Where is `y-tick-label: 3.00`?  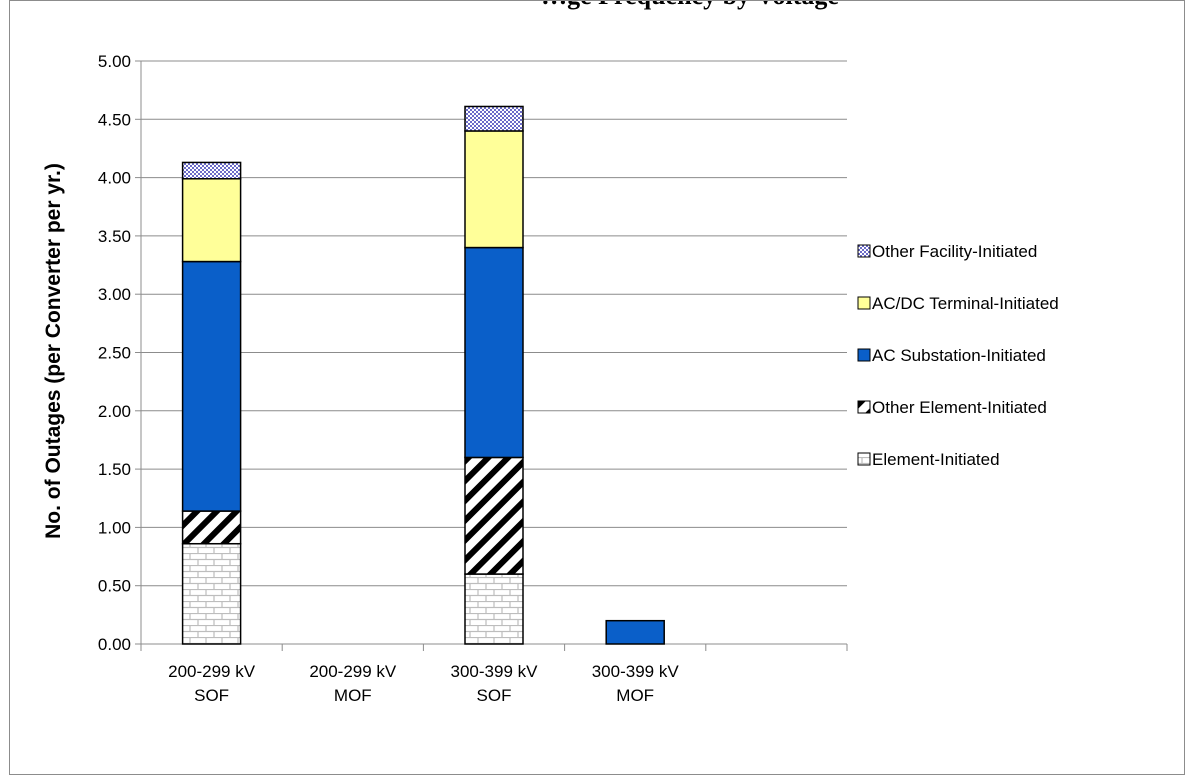 y-tick-label: 3.00 is located at coordinates (114, 294).